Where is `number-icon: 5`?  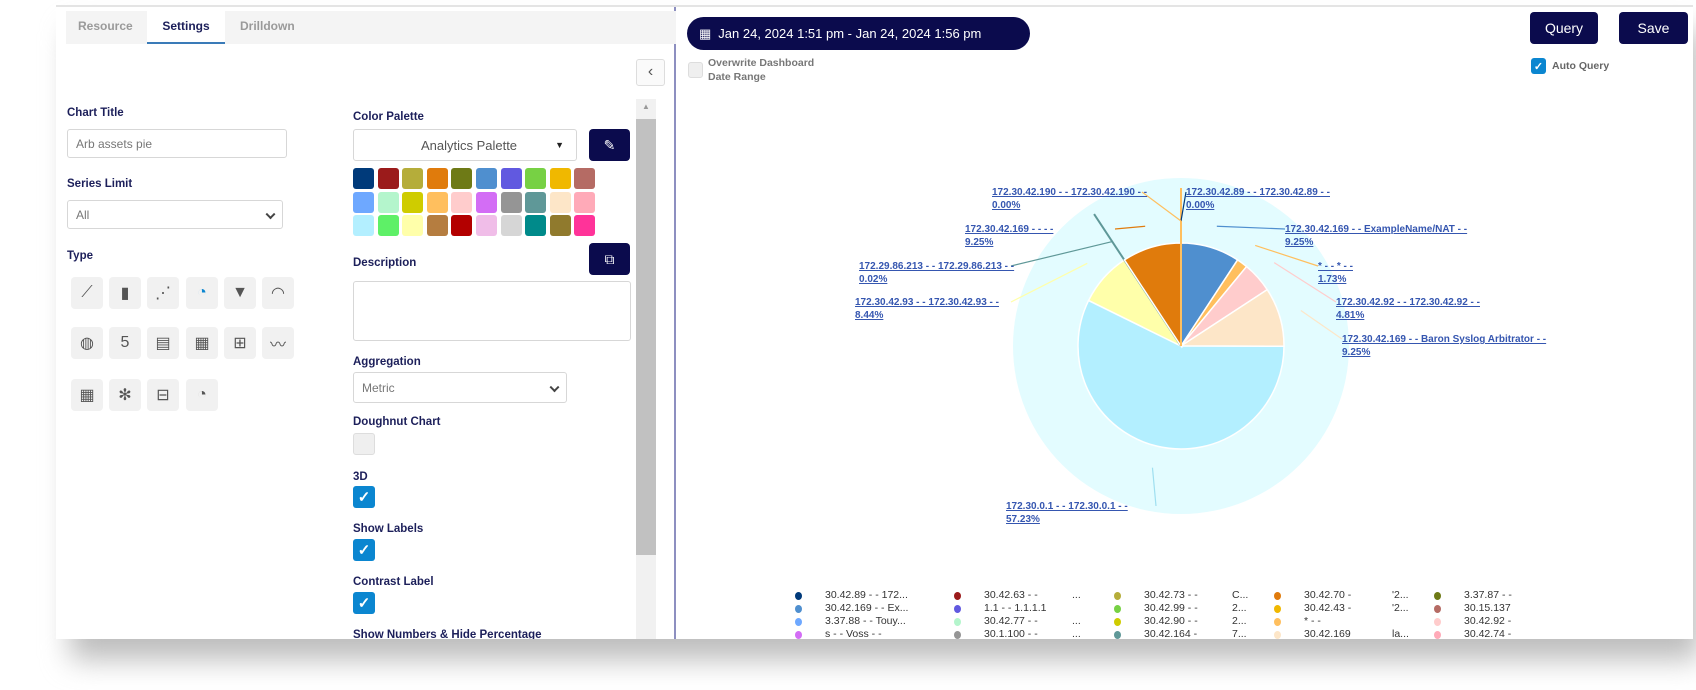
number-icon: 5 is located at coordinates (125, 343).